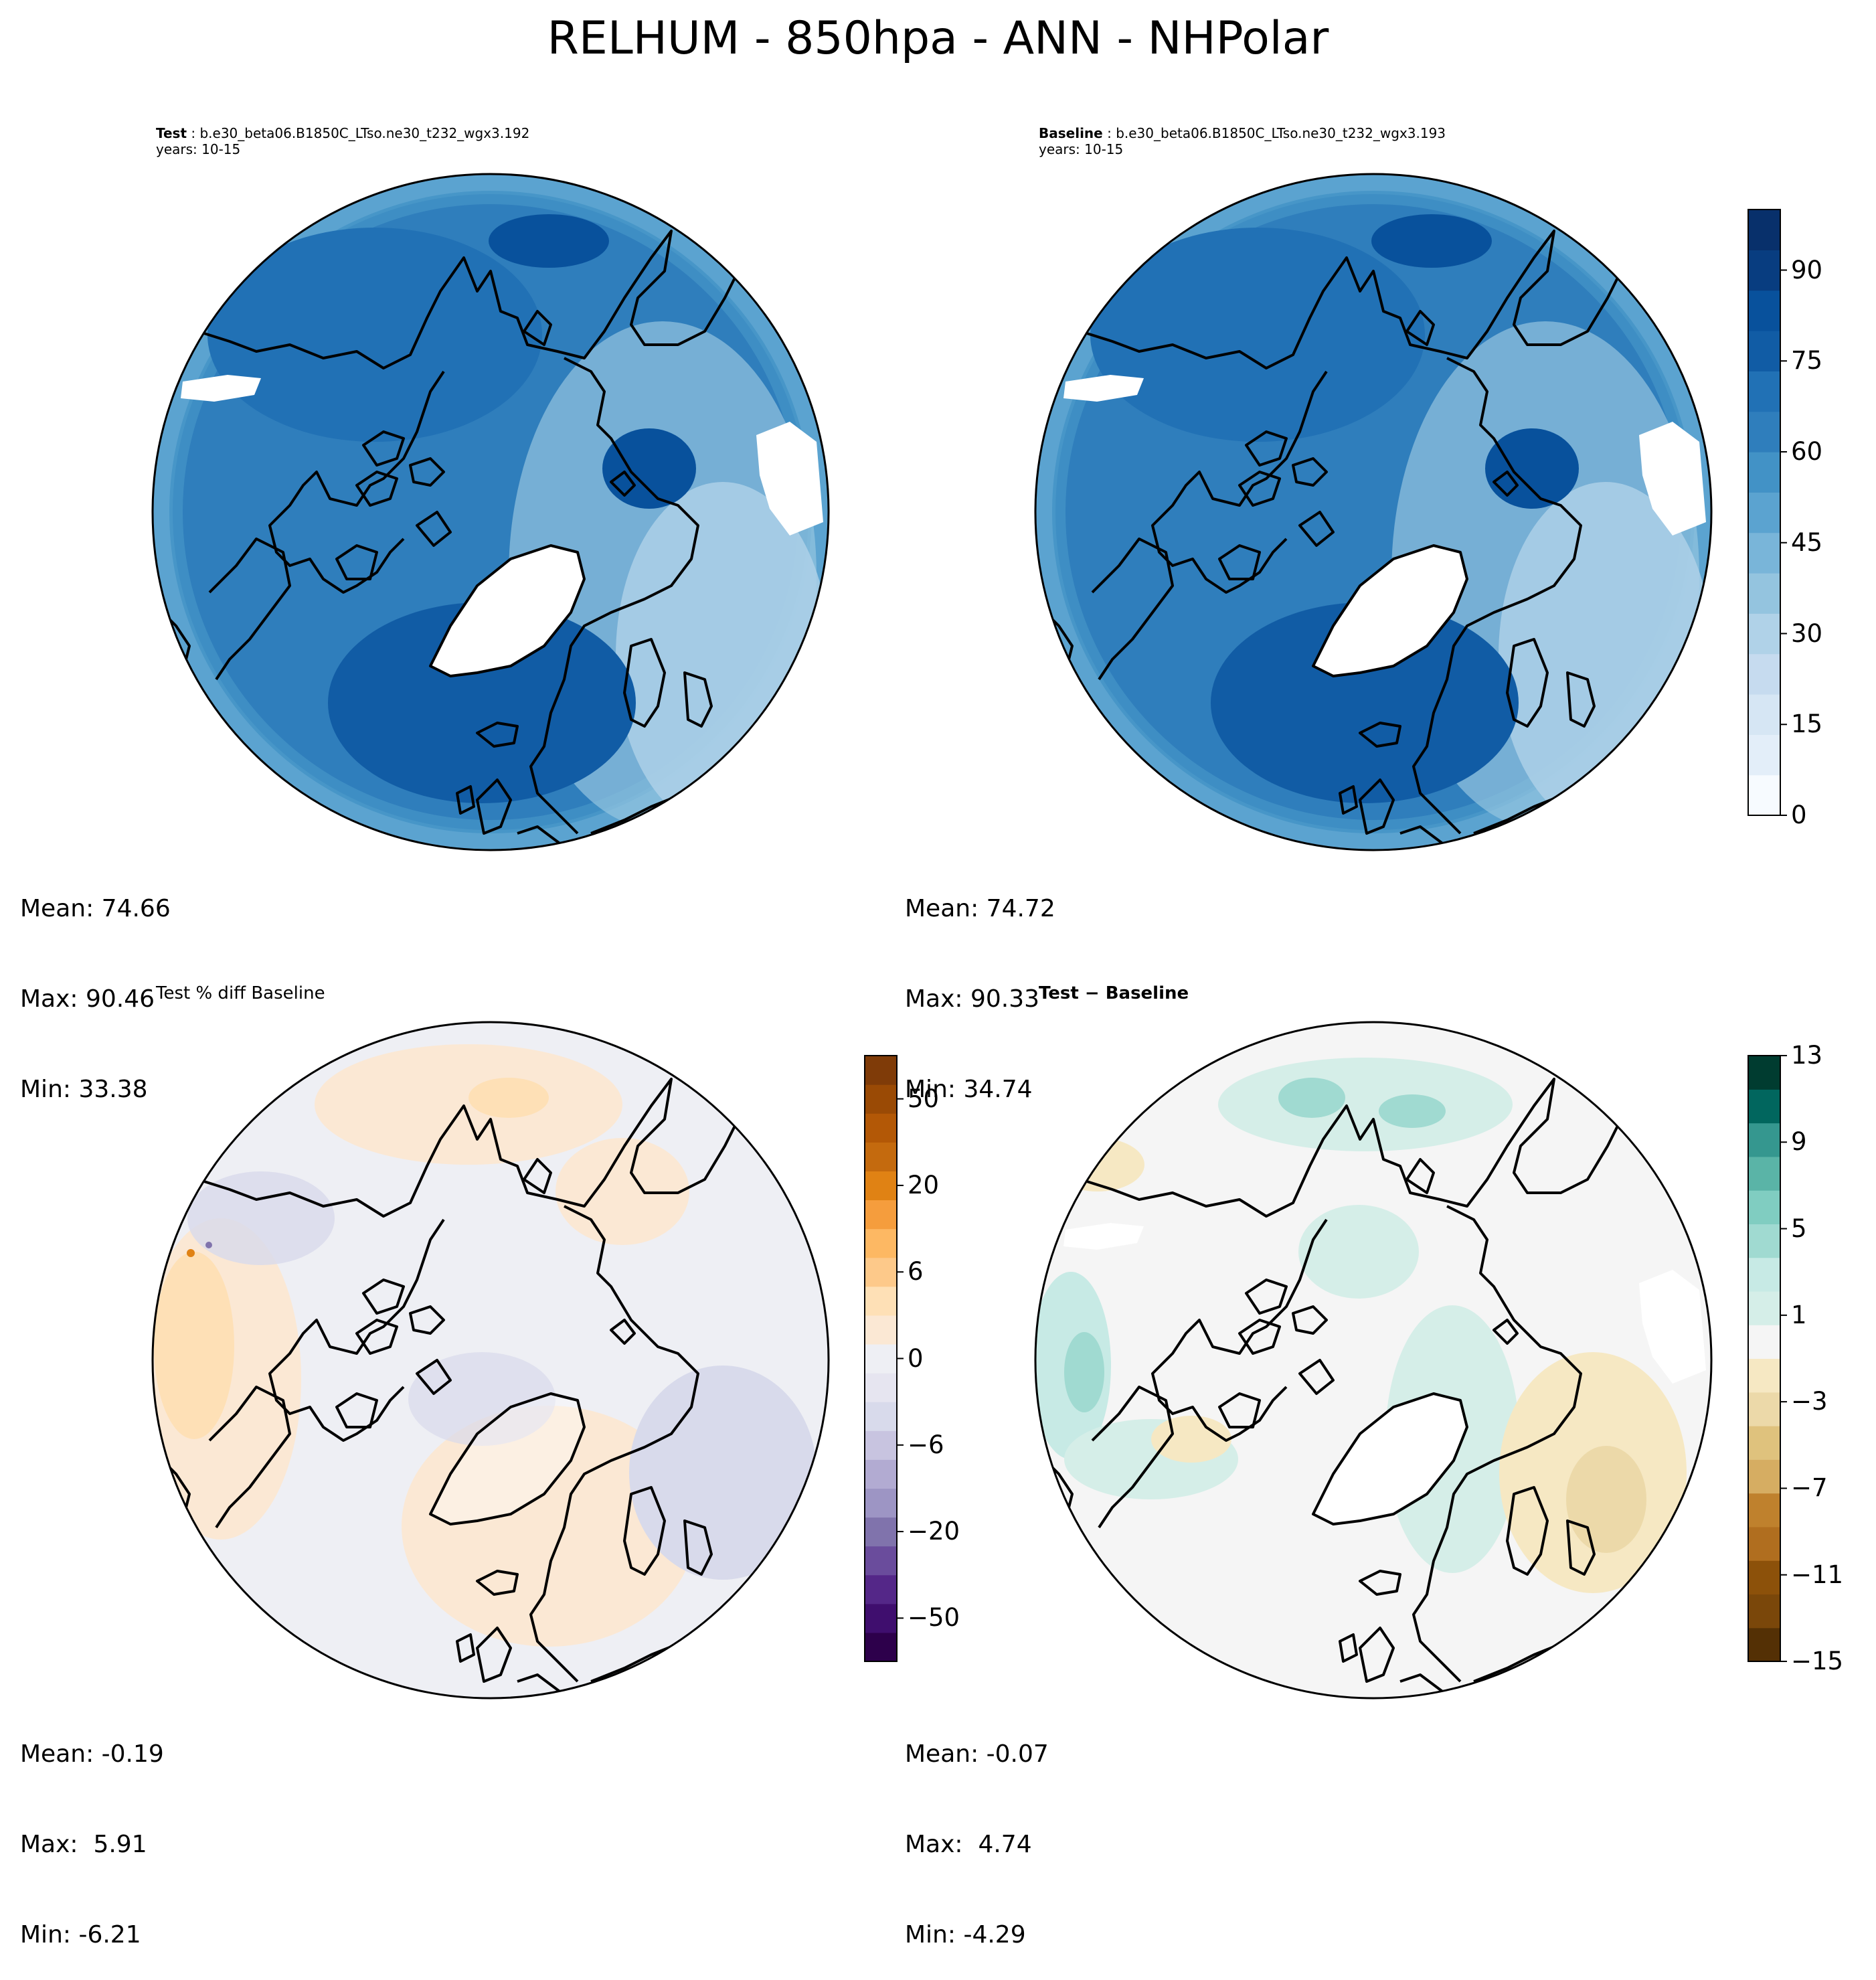 This screenshot has width=1876, height=1980. What do you see at coordinates (198, 149) in the screenshot?
I see `panel-subtitle-test: years: 10-15` at bounding box center [198, 149].